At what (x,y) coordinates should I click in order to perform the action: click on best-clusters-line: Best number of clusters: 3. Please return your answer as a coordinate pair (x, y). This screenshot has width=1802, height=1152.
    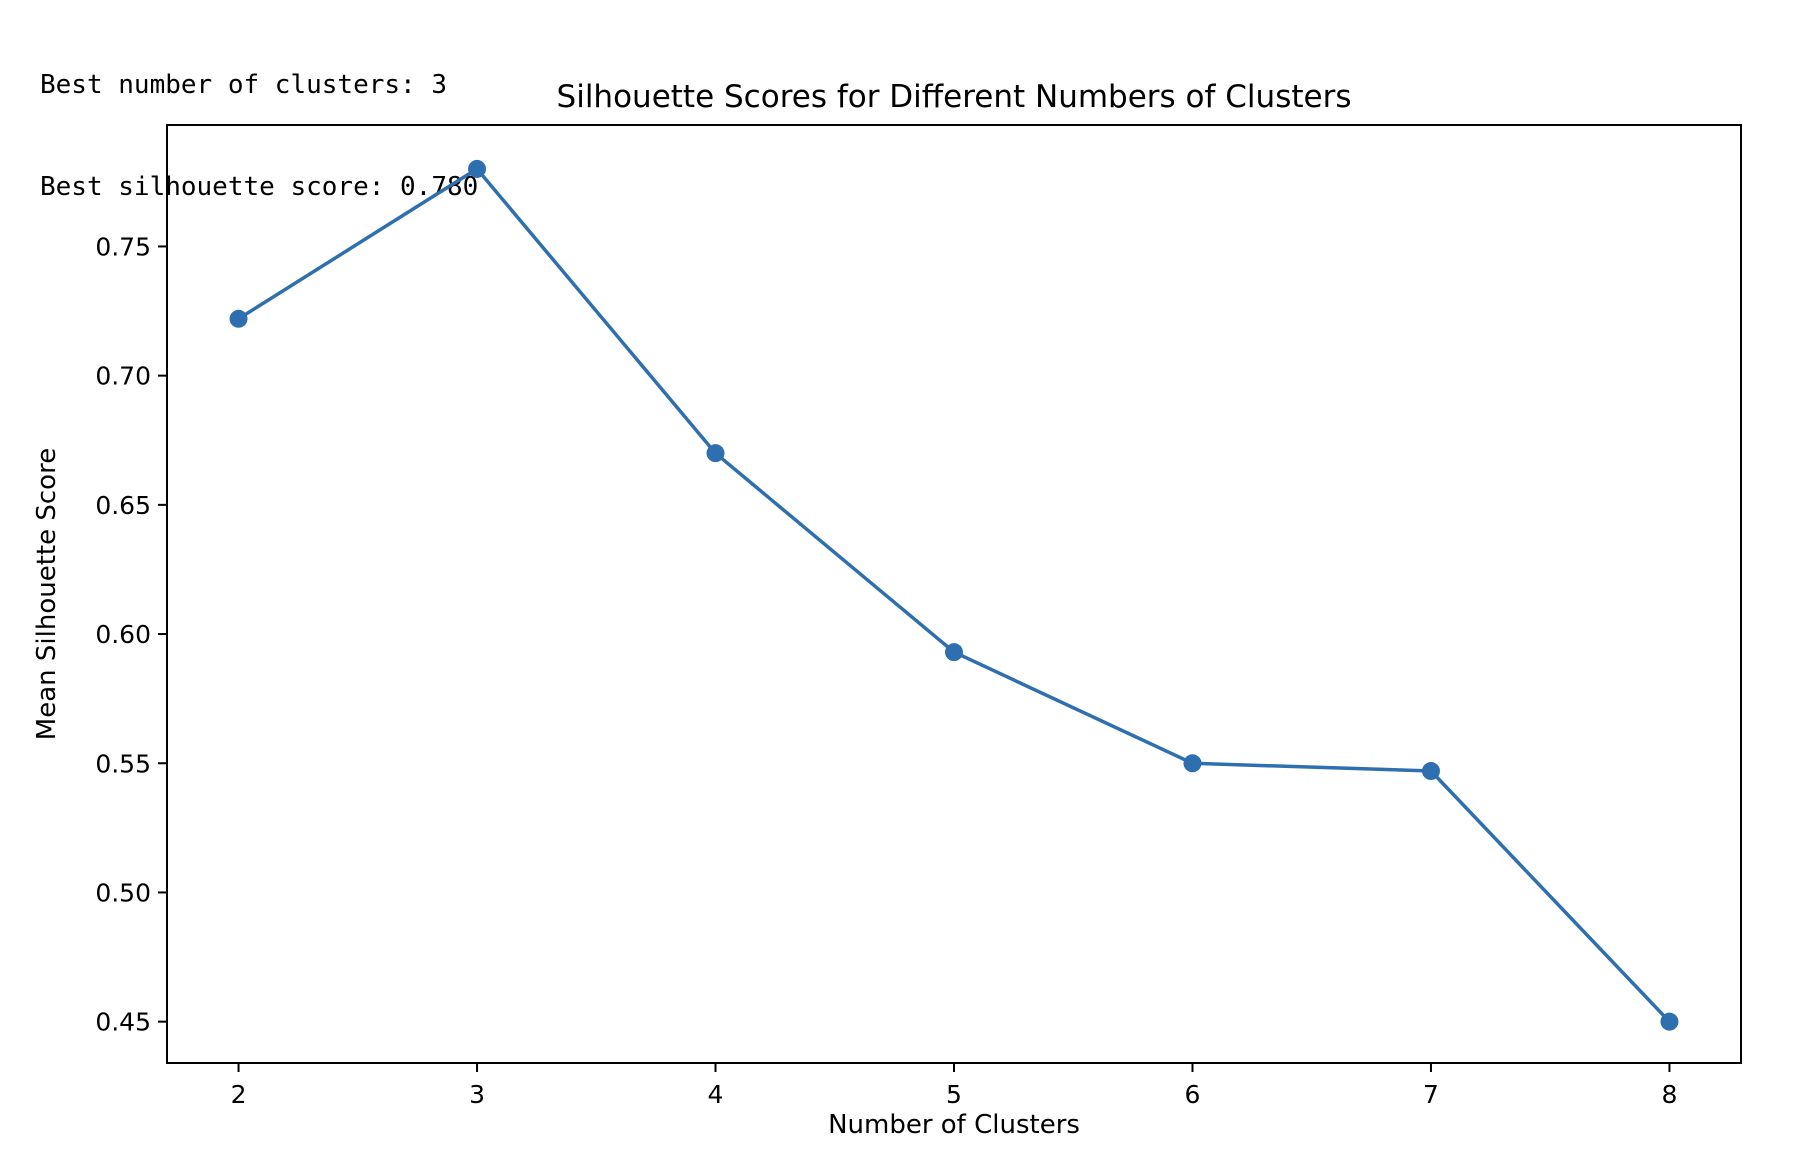
    Looking at the image, I should click on (243, 85).